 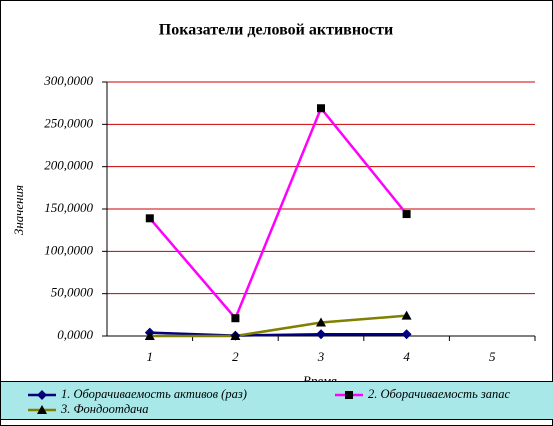 I want to click on y-tick-label: 250,0000, so click(x=68, y=122).